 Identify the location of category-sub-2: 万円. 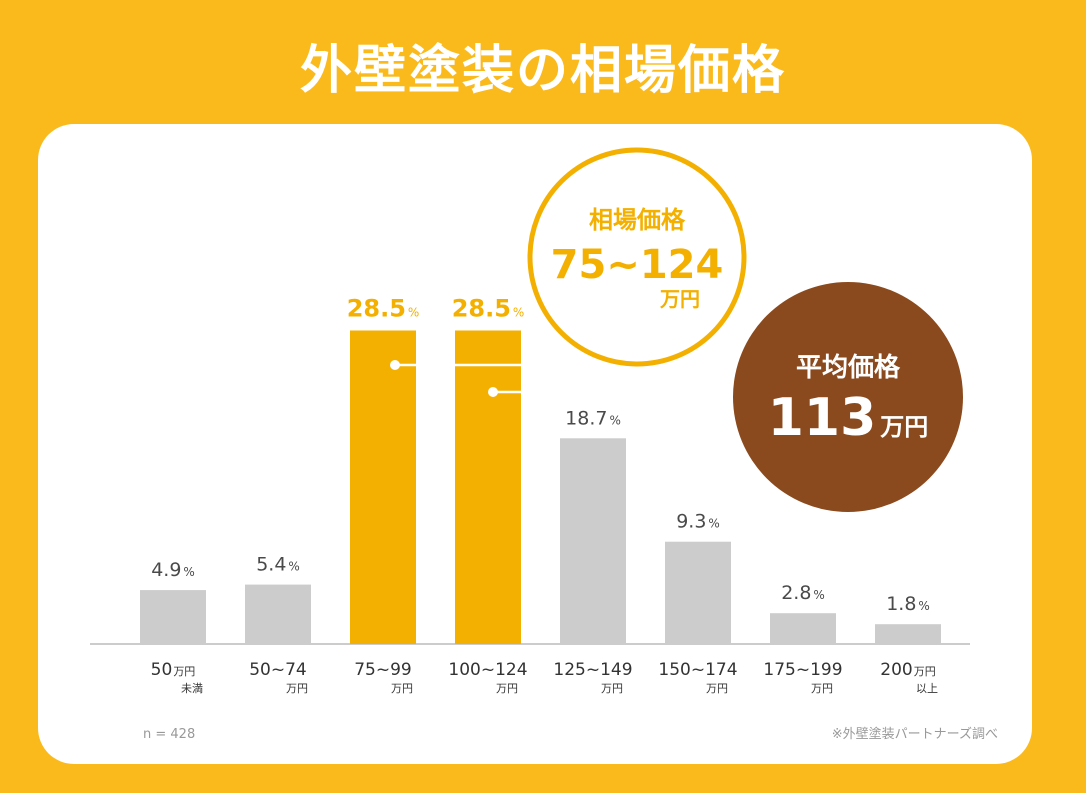
(402, 688).